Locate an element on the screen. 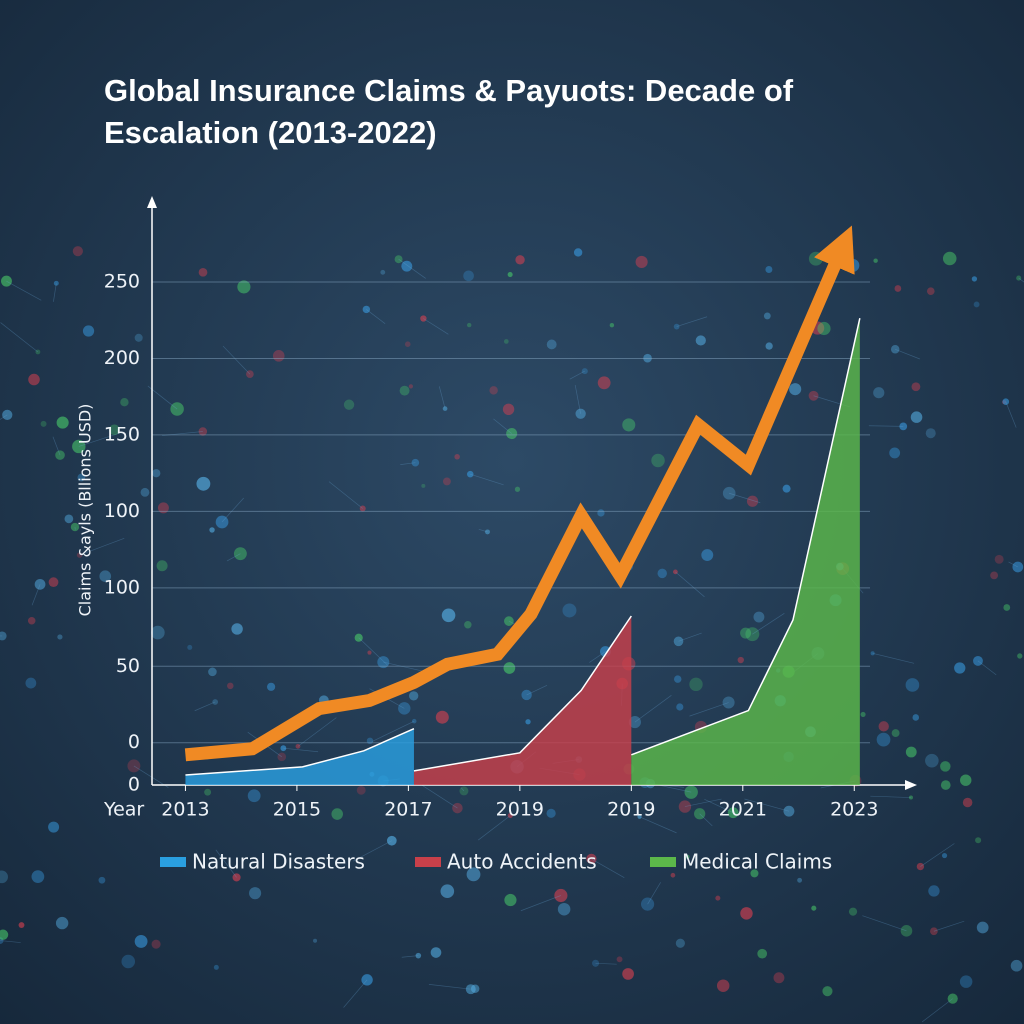 This screenshot has height=1024, width=1024. y-tick-label: 50 is located at coordinates (128, 666).